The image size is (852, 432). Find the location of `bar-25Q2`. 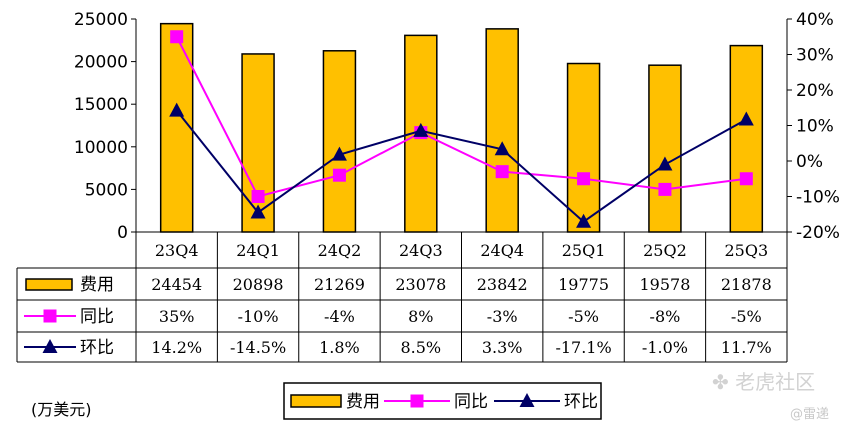

bar-25Q2 is located at coordinates (665, 148).